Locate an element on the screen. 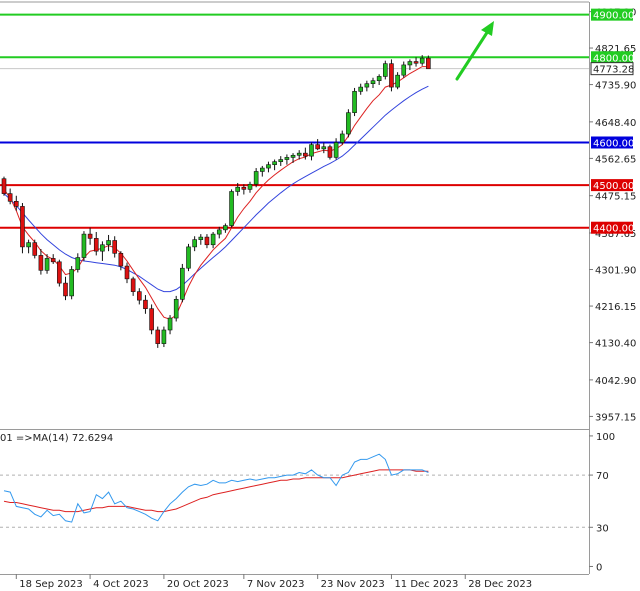 The width and height of the screenshot is (640, 591). indicator-tick-label: 30 is located at coordinates (602, 528).